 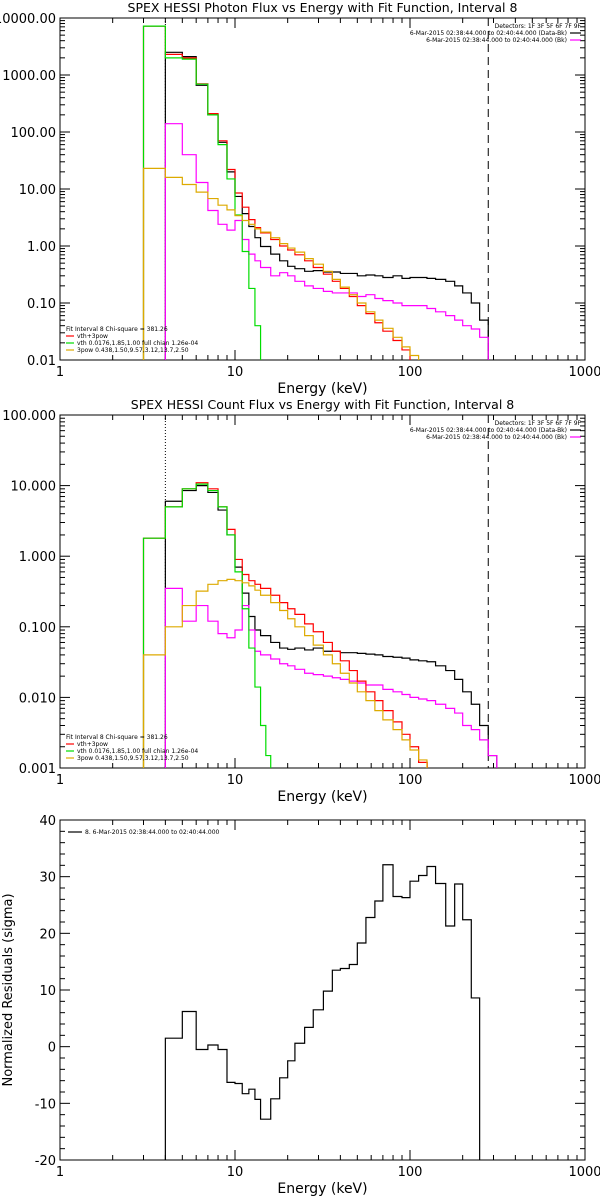 I want to click on y-tick-label: -20, so click(x=45, y=1161).